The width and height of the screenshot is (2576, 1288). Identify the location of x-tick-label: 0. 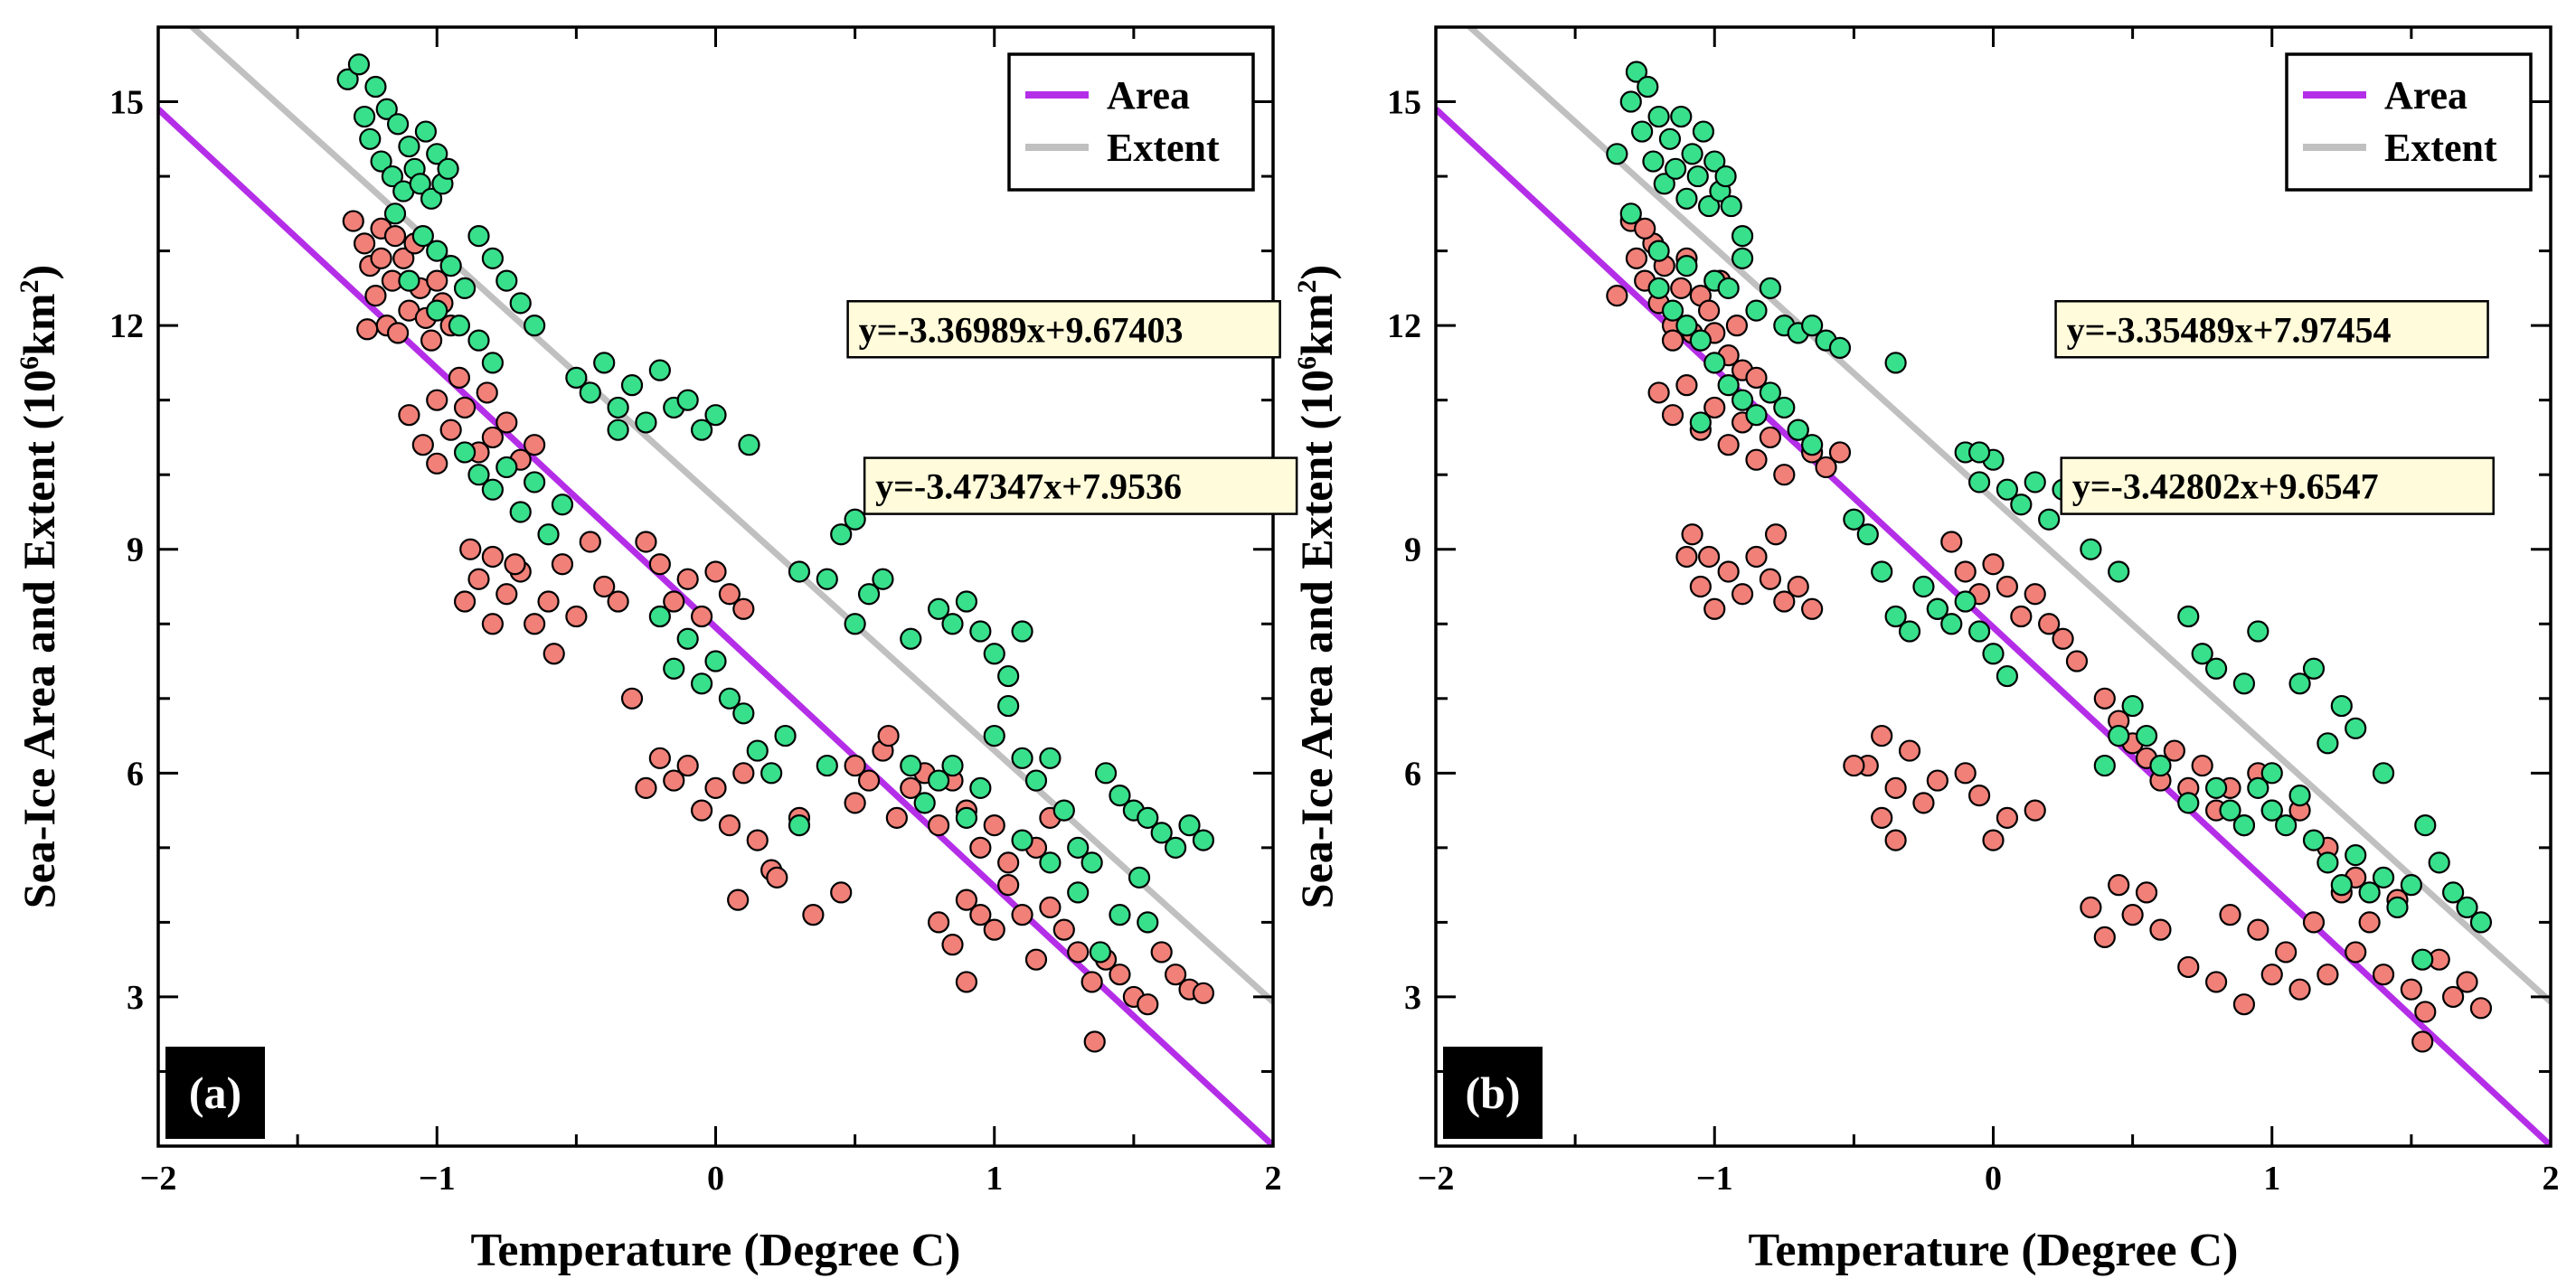
(715, 1179).